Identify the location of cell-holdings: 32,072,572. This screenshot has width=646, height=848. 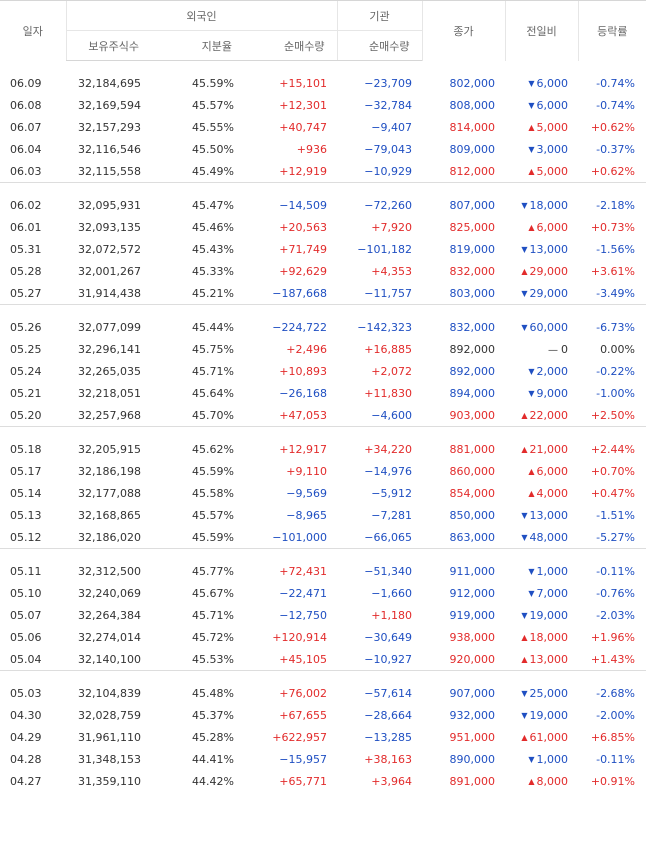
(109, 249).